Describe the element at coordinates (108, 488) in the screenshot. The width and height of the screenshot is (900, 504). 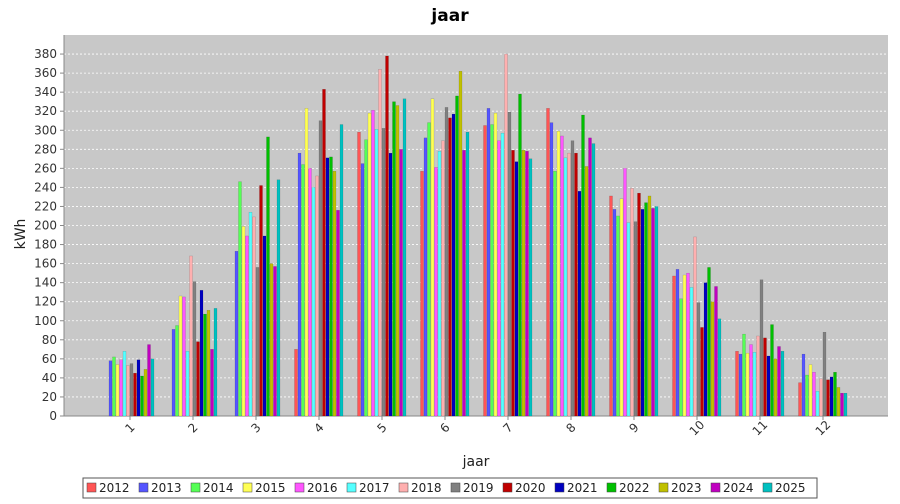
I see `legend-item: 2012` at that location.